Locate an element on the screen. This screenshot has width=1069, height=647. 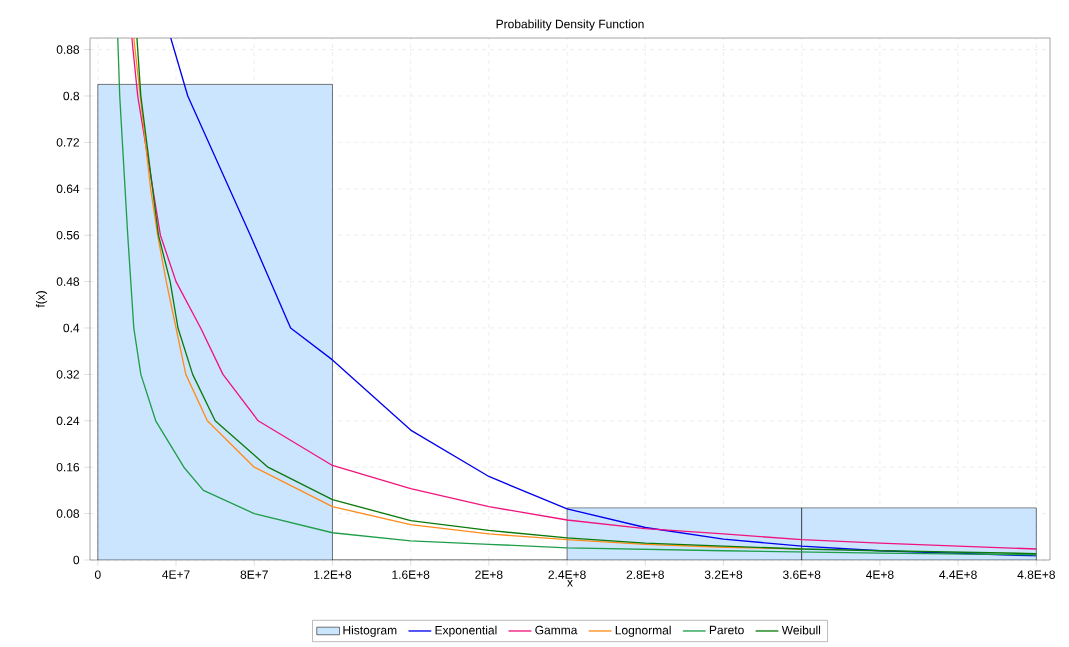
x-tick-label: 4E+8 is located at coordinates (880, 574).